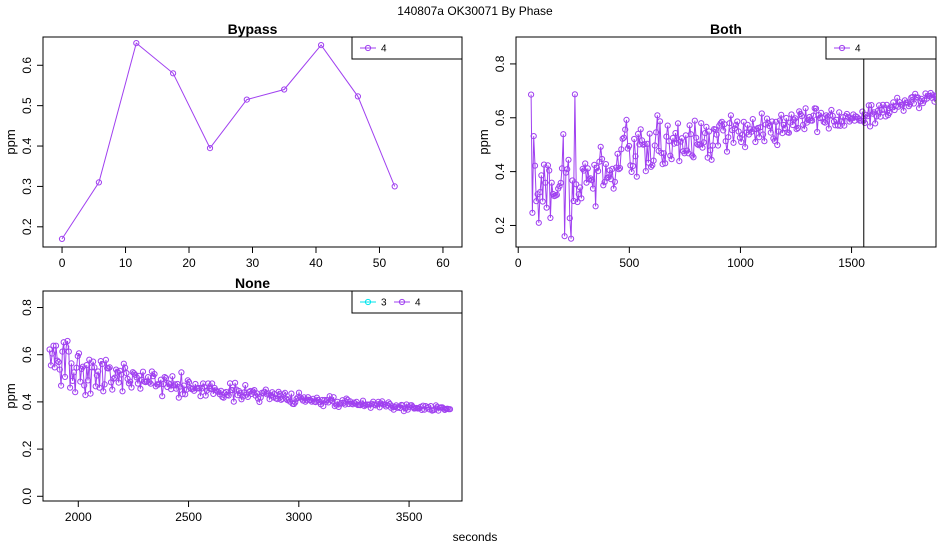 Image resolution: width=950 pixels, height=550 pixels. I want to click on legend-box, so click(881, 48).